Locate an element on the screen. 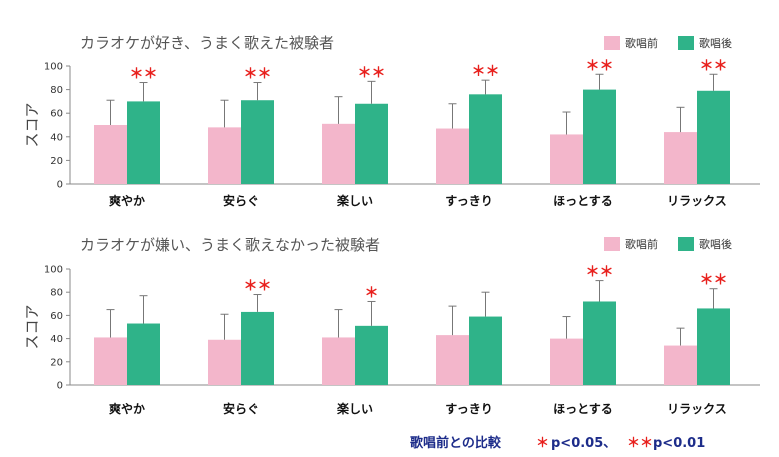 This screenshot has width=779, height=457. chart-title: カラオケが好き、うまく歌えた被験者 is located at coordinates (207, 43).